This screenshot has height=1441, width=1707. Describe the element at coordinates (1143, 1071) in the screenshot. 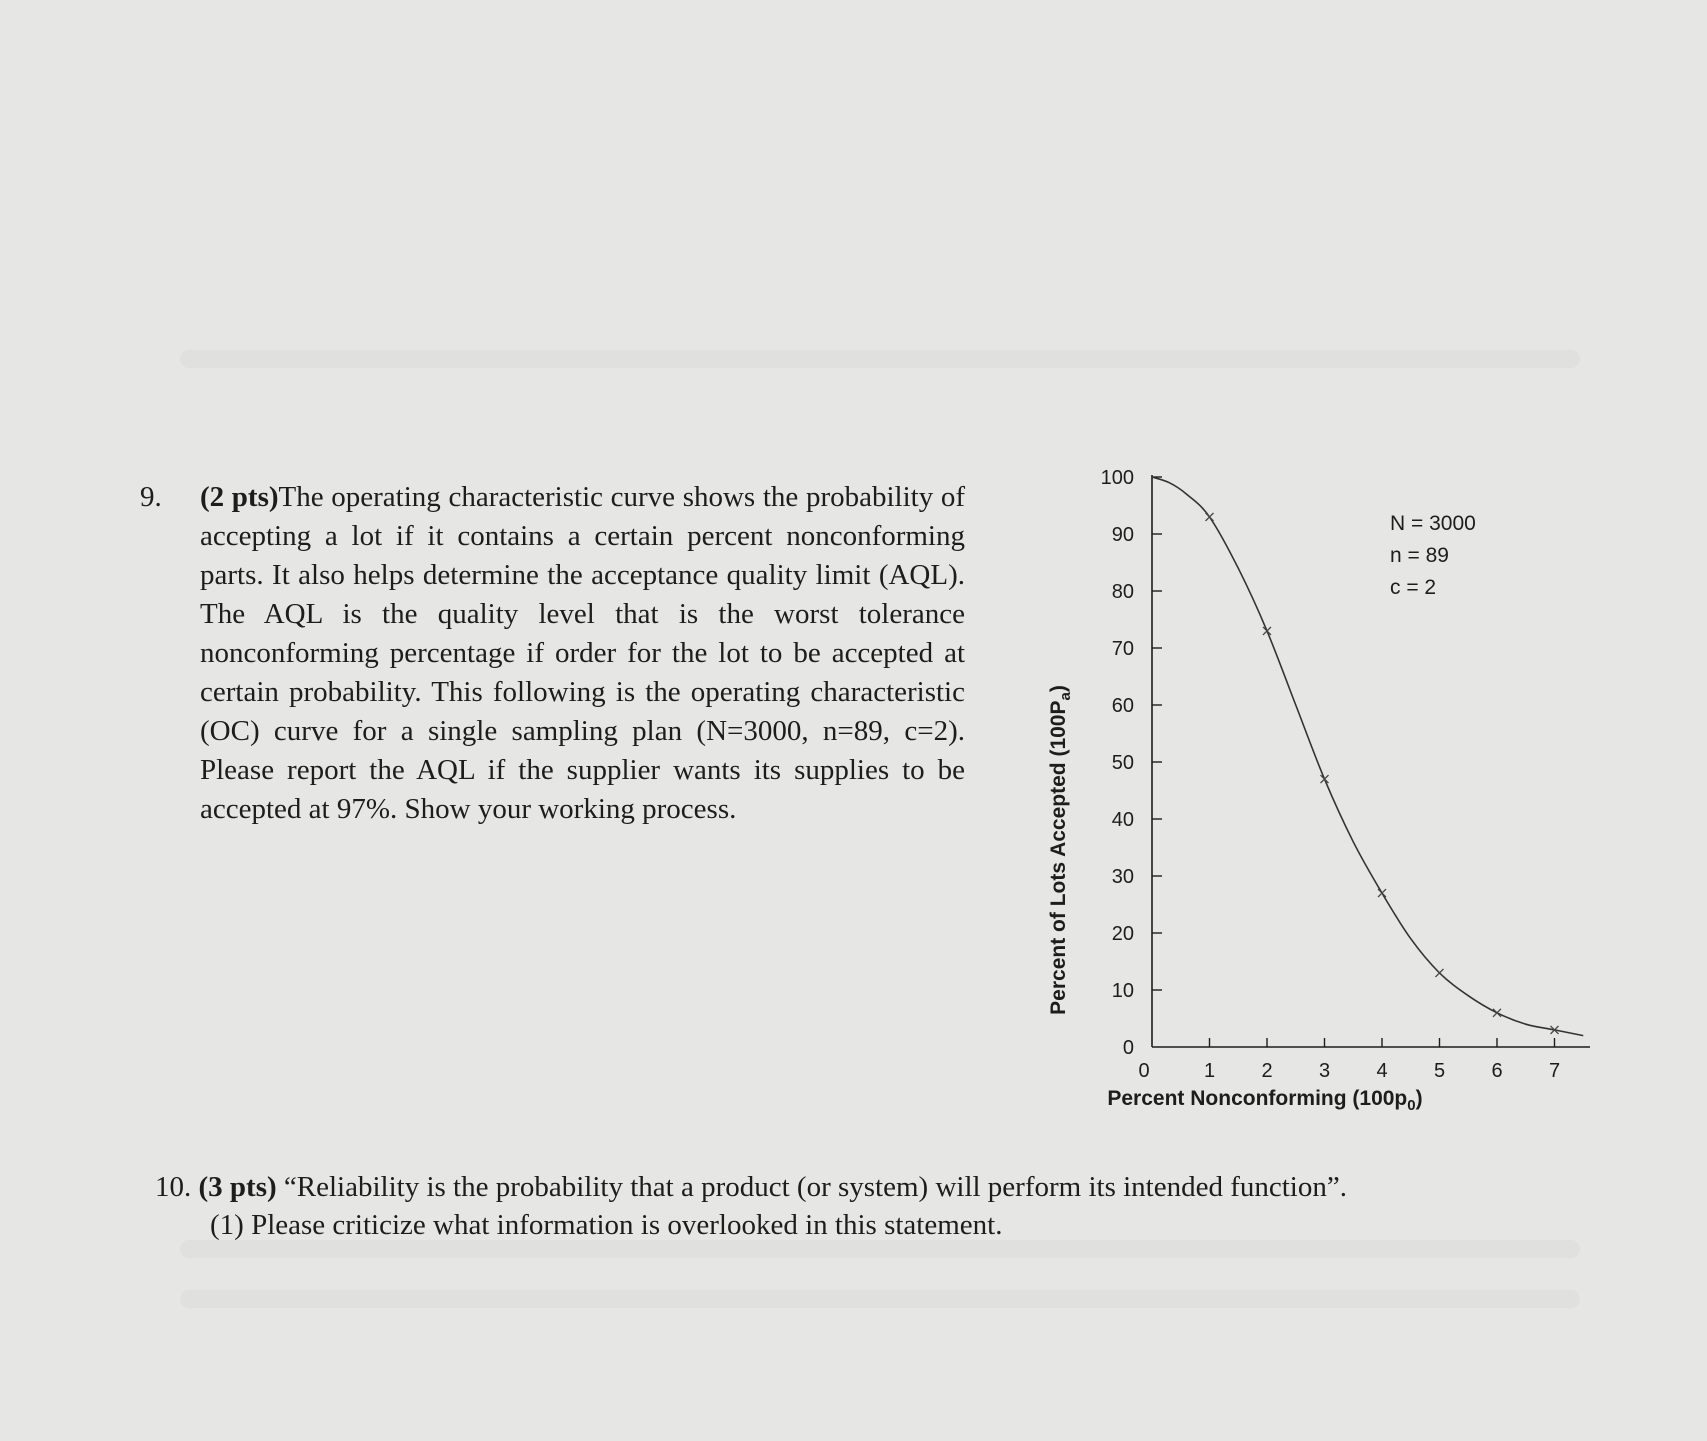

I see `x-tick-label: 0` at that location.